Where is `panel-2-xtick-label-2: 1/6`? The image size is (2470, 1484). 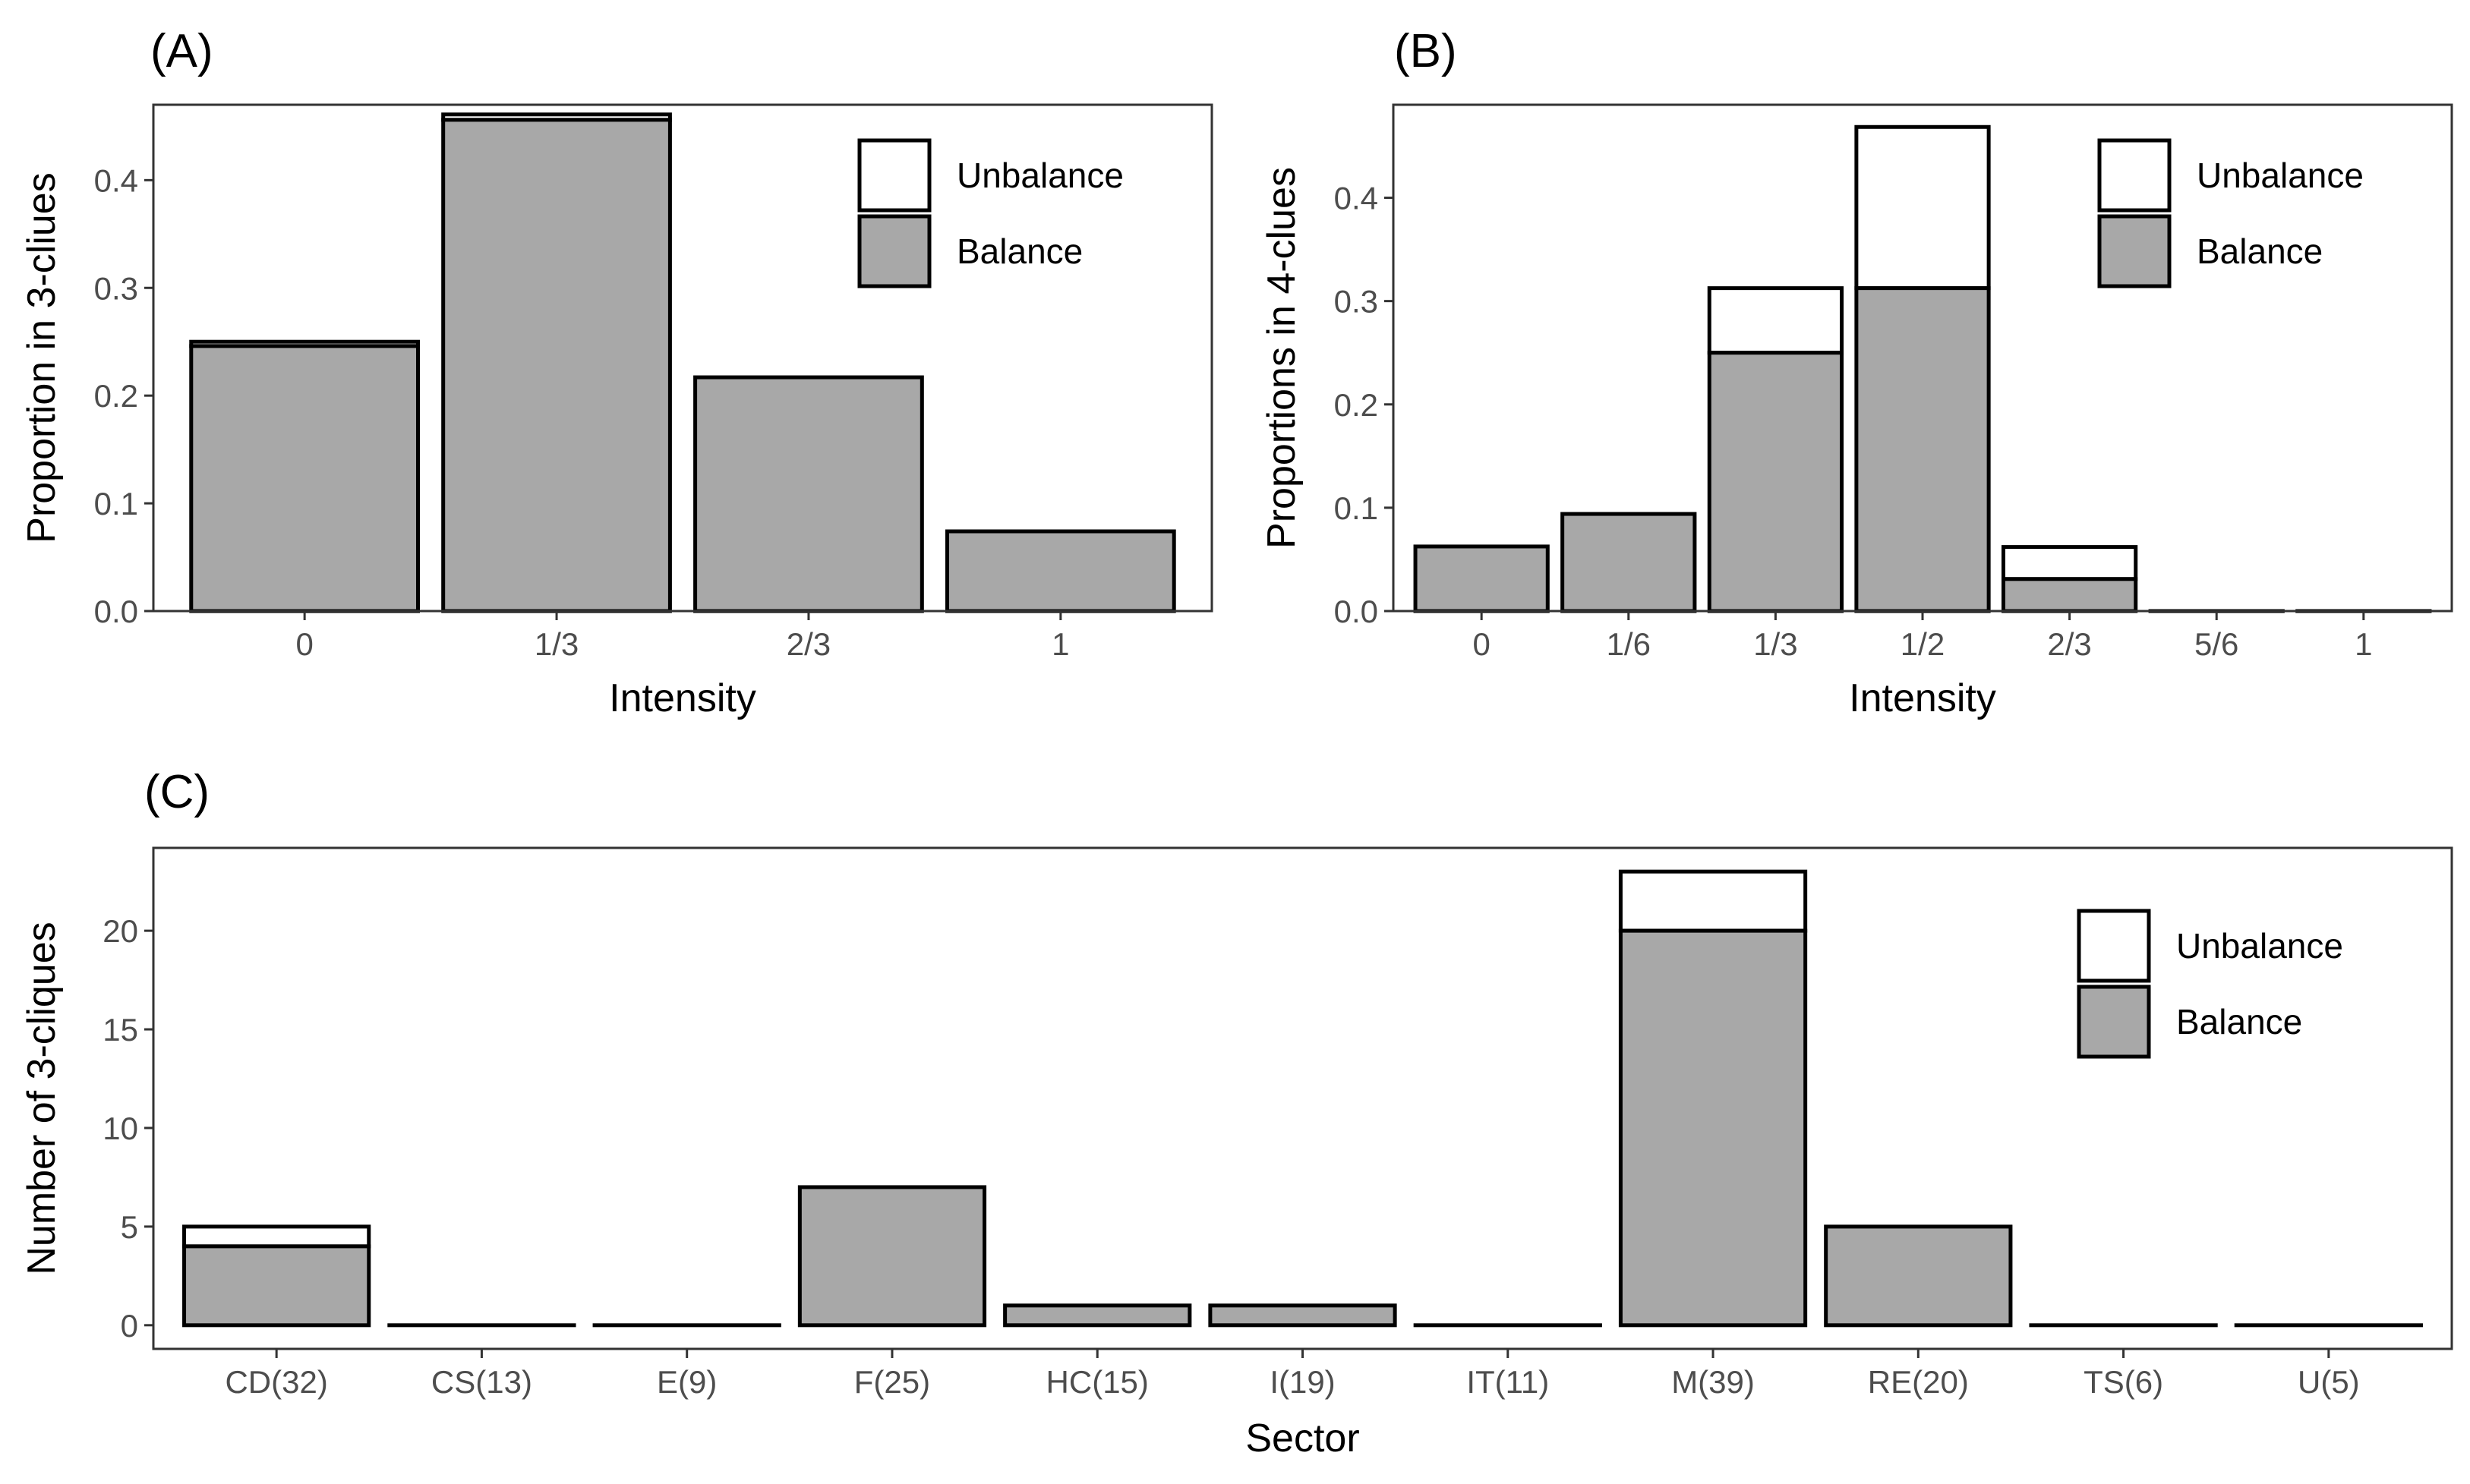
panel-2-xtick-label-2: 1/6 is located at coordinates (1629, 644).